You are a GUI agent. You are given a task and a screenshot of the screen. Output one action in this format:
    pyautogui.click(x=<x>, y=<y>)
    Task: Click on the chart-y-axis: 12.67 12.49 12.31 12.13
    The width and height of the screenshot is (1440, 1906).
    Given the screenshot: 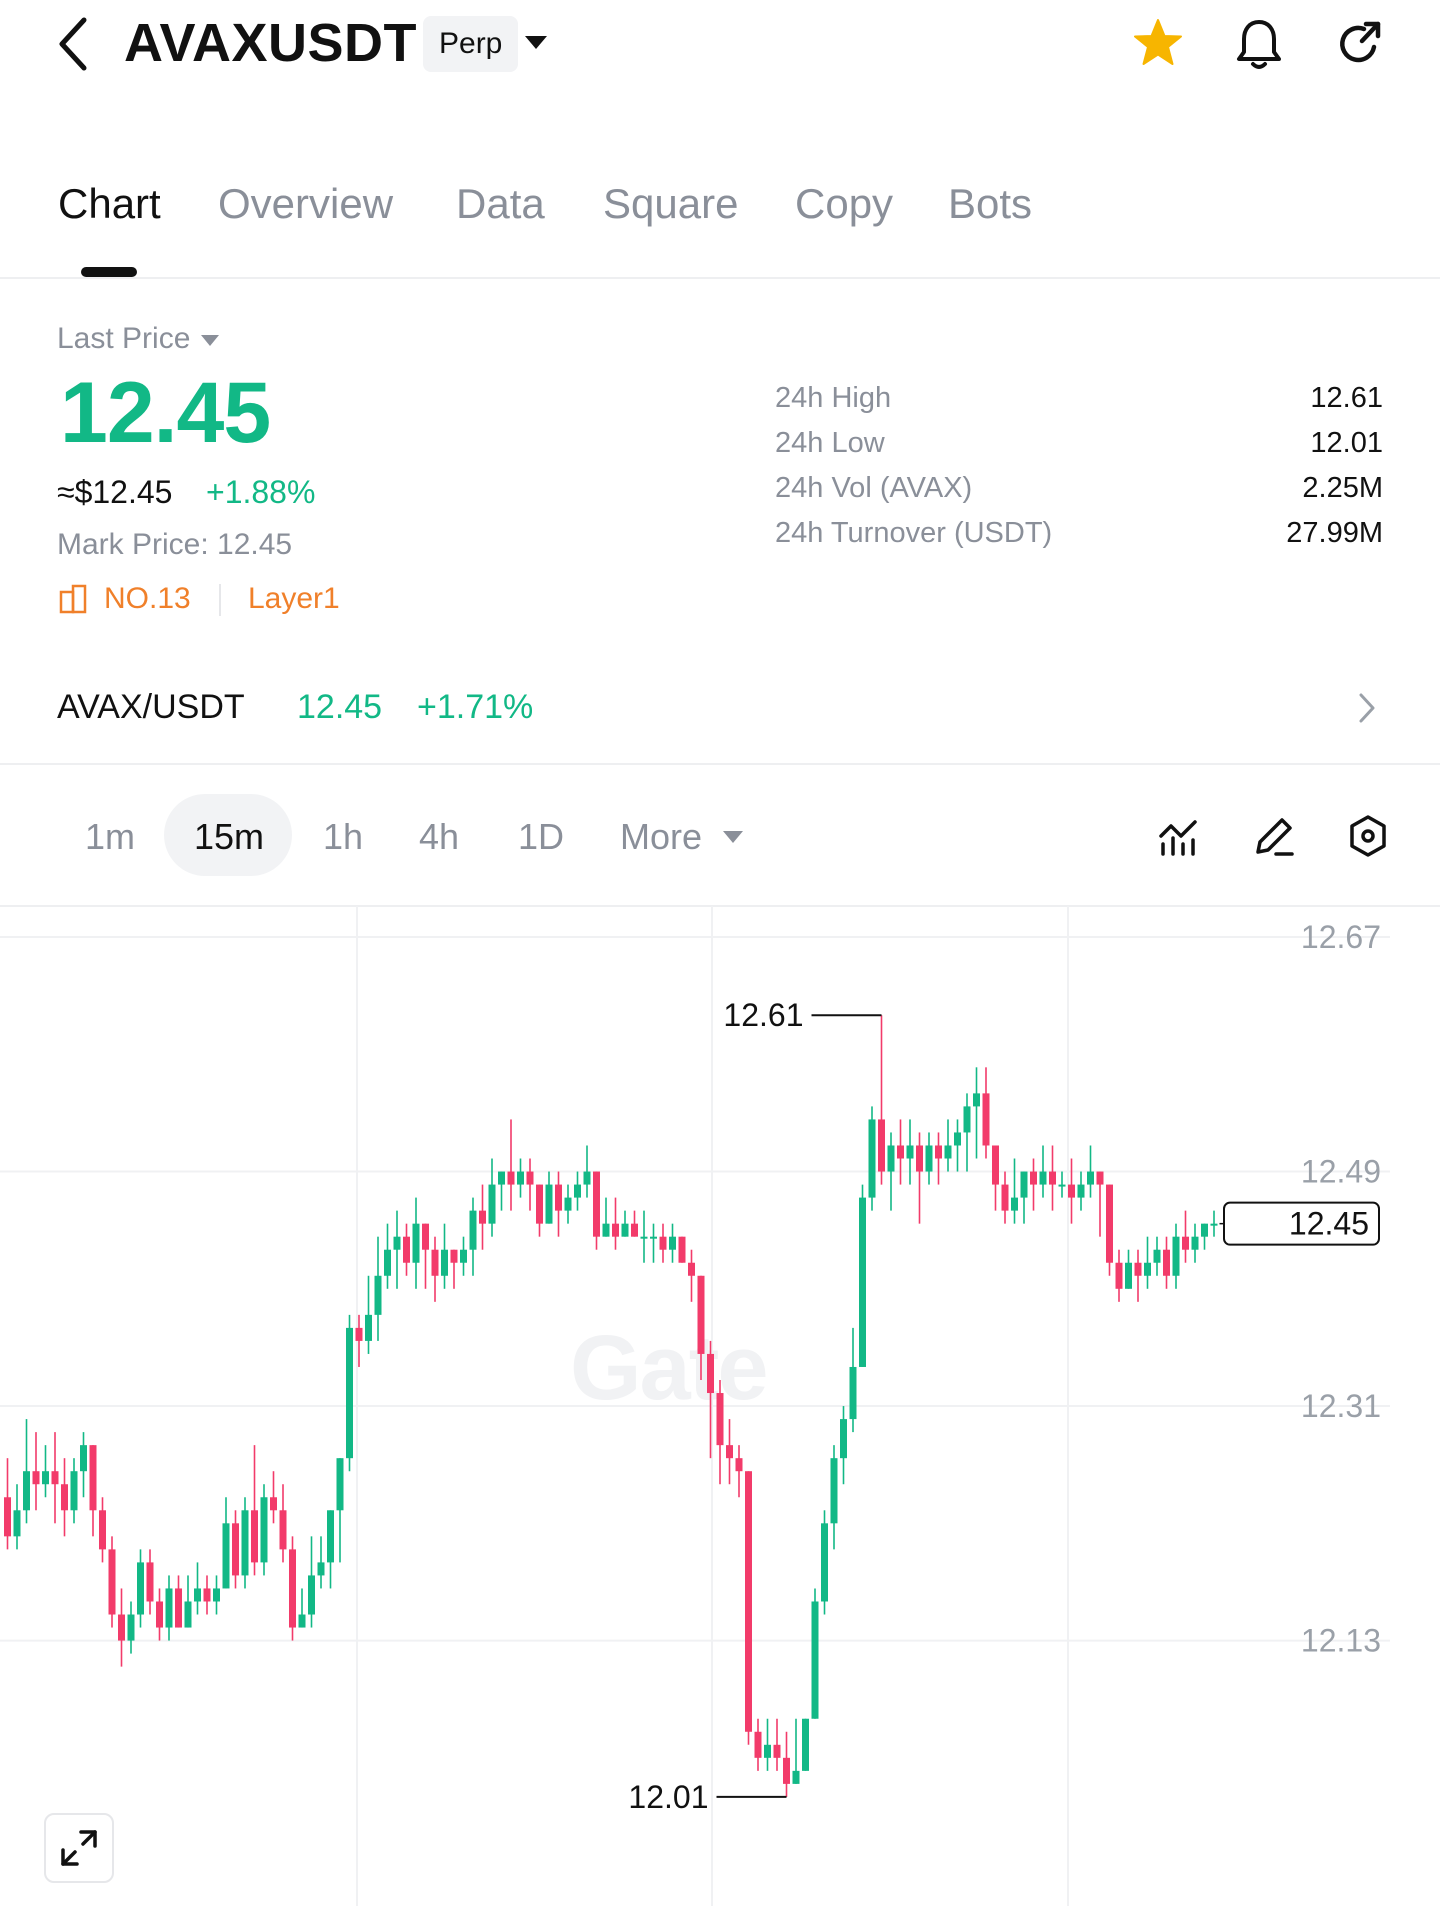 What is the action you would take?
    pyautogui.click(x=1341, y=1289)
    